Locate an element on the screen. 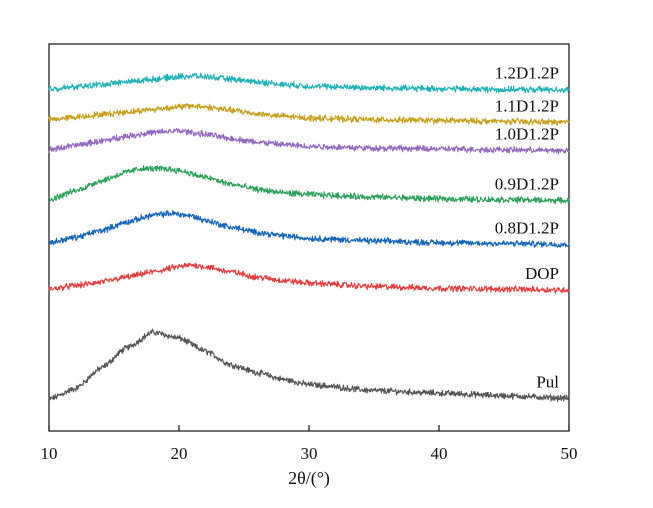 The image size is (653, 508). x-tick-label: 50 is located at coordinates (569, 453).